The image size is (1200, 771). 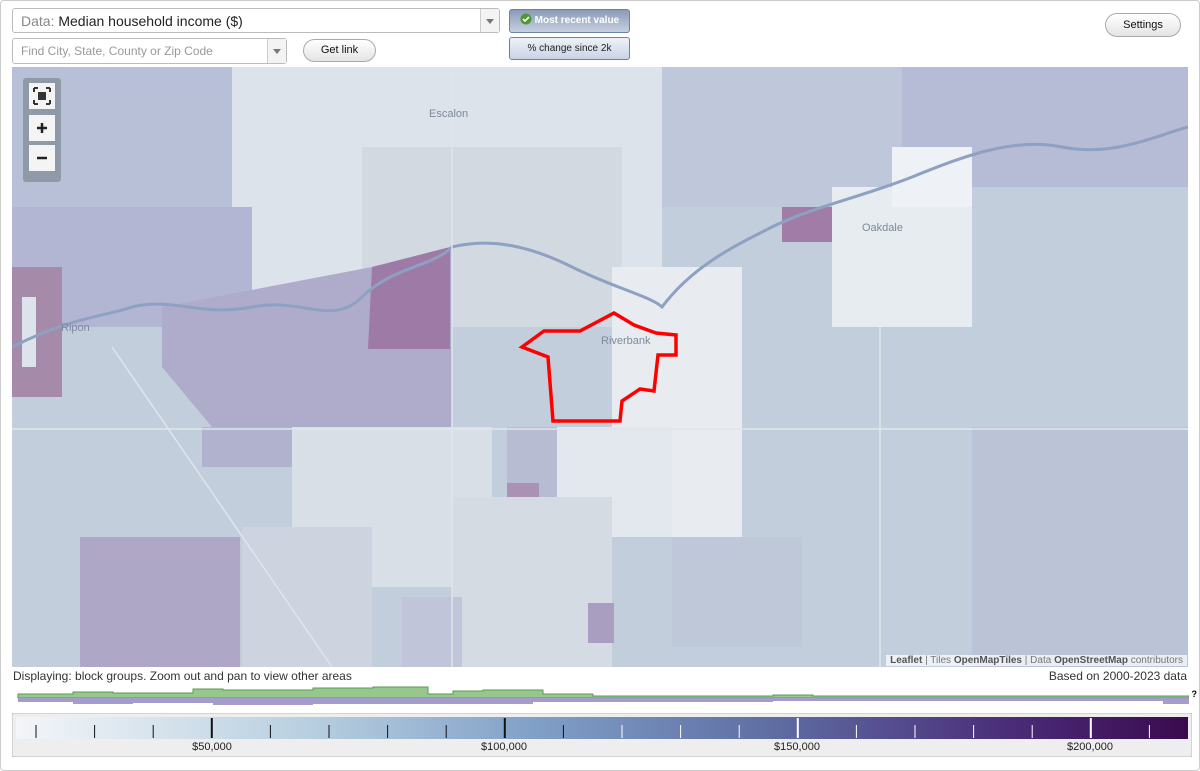 What do you see at coordinates (603, 692) in the screenshot?
I see `histogram-owner` at bounding box center [603, 692].